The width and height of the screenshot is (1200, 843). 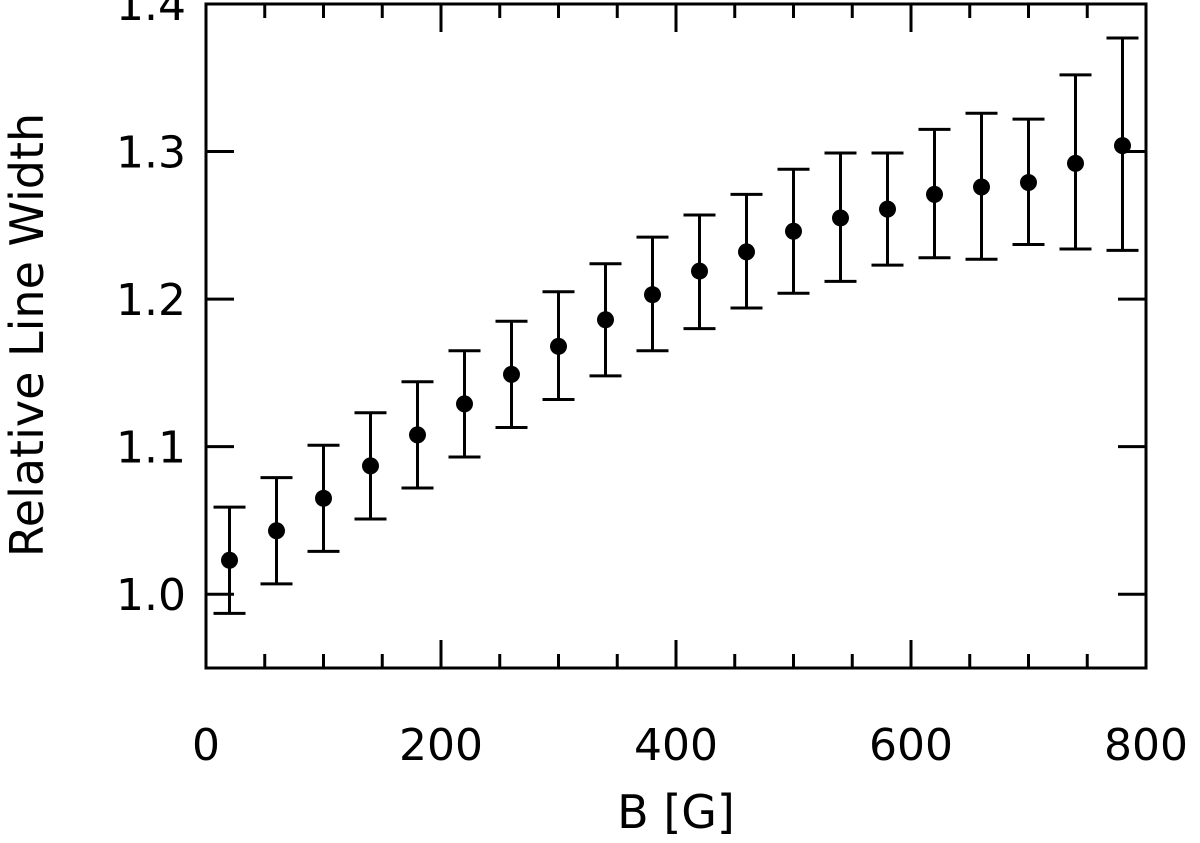 I want to click on x-tick-label: 800, so click(x=1146, y=745).